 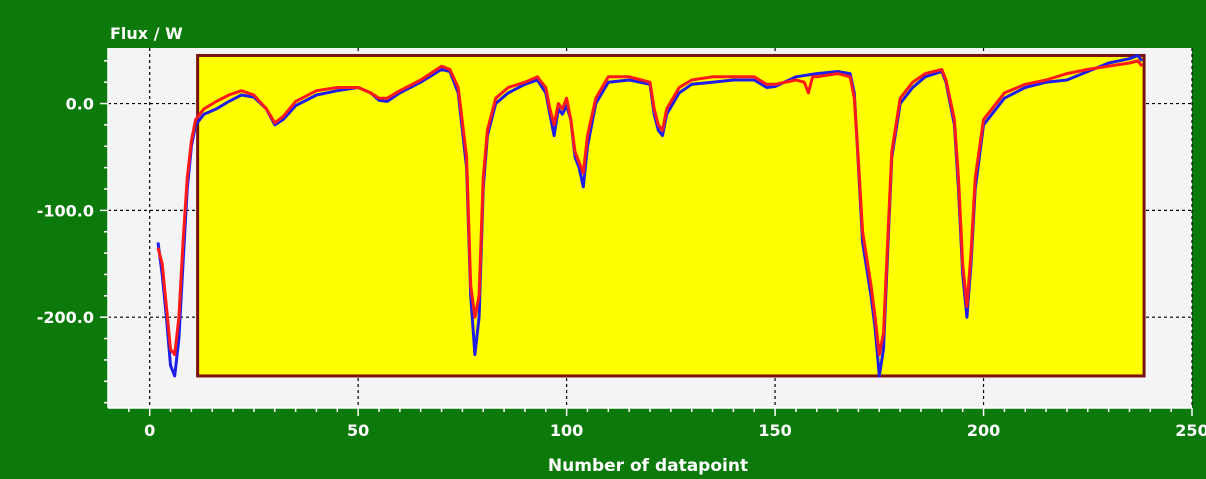 What do you see at coordinates (358, 430) in the screenshot?
I see `x-tick-label: 50` at bounding box center [358, 430].